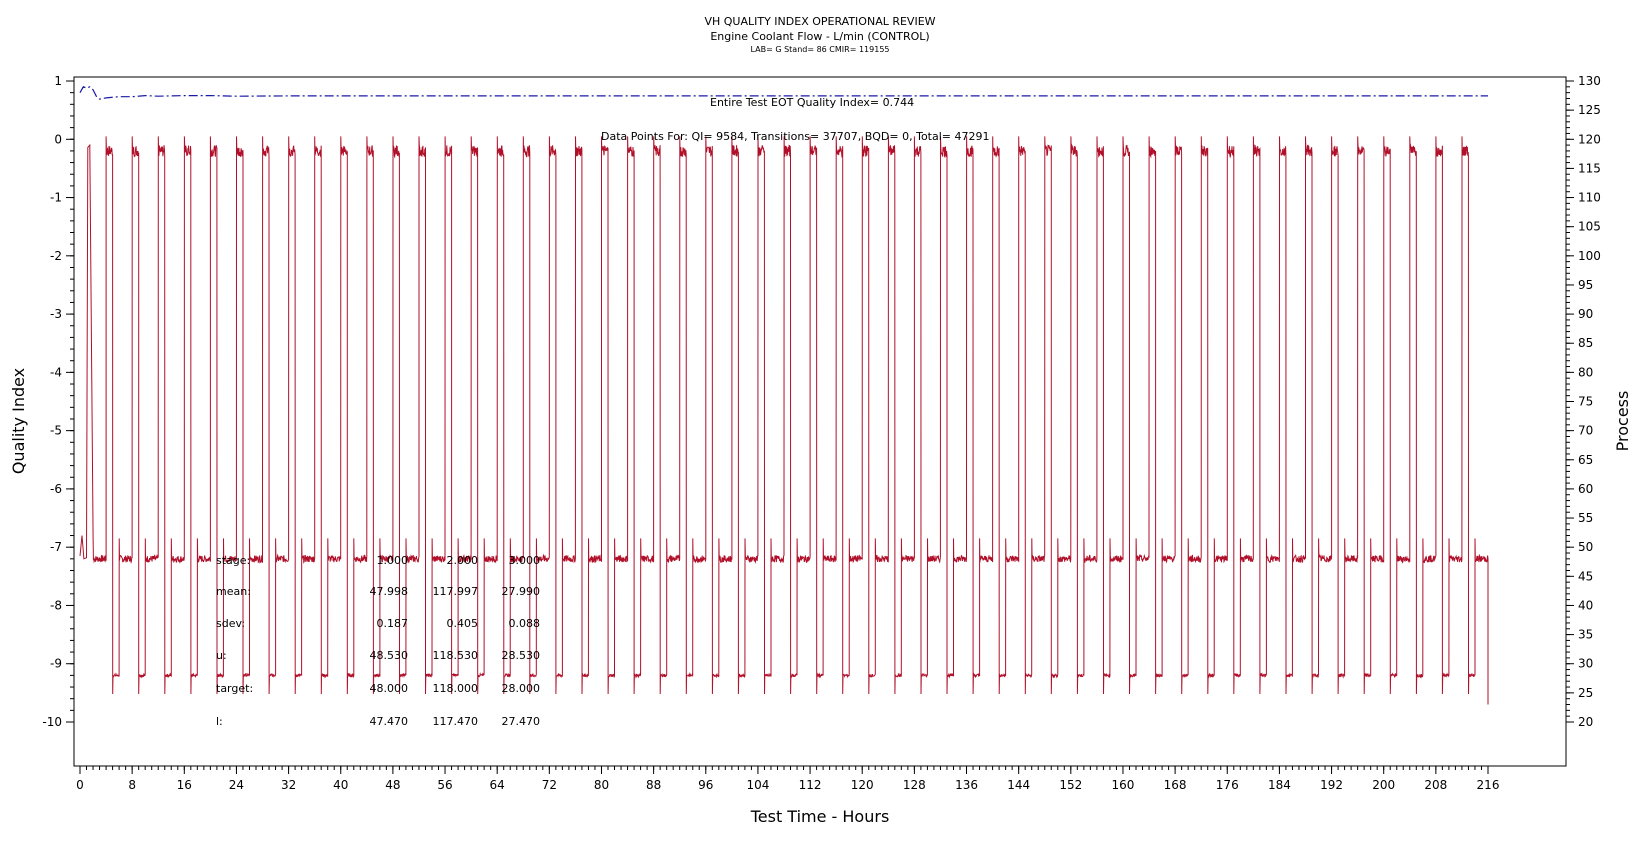 This screenshot has width=1648, height=845. Describe the element at coordinates (393, 560) in the screenshot. I see `stats-cell-value: 1.000` at that location.